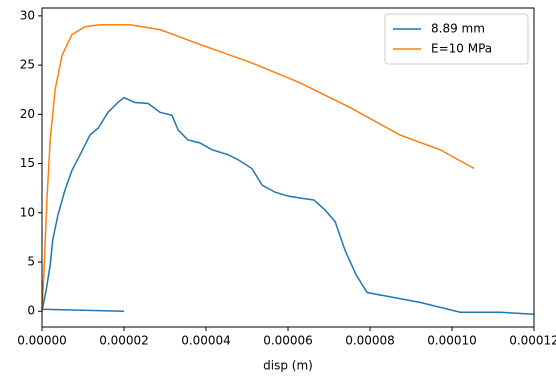 This screenshot has height=378, width=556. What do you see at coordinates (288, 341) in the screenshot?
I see `x-tick-label: 0.00006` at bounding box center [288, 341].